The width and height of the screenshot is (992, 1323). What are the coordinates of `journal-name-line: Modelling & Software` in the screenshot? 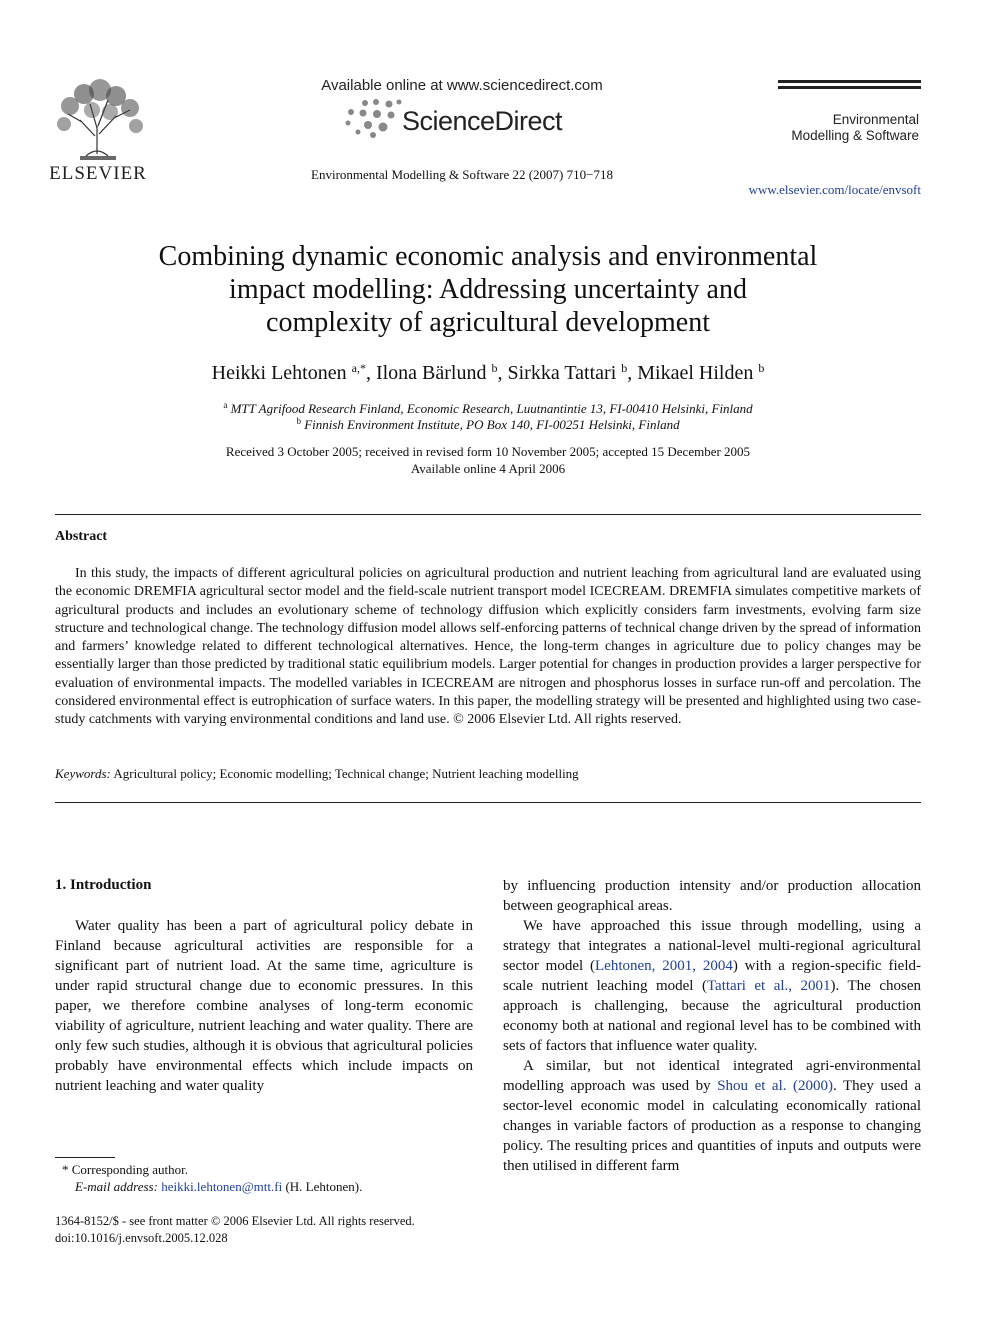 It's located at (855, 135).